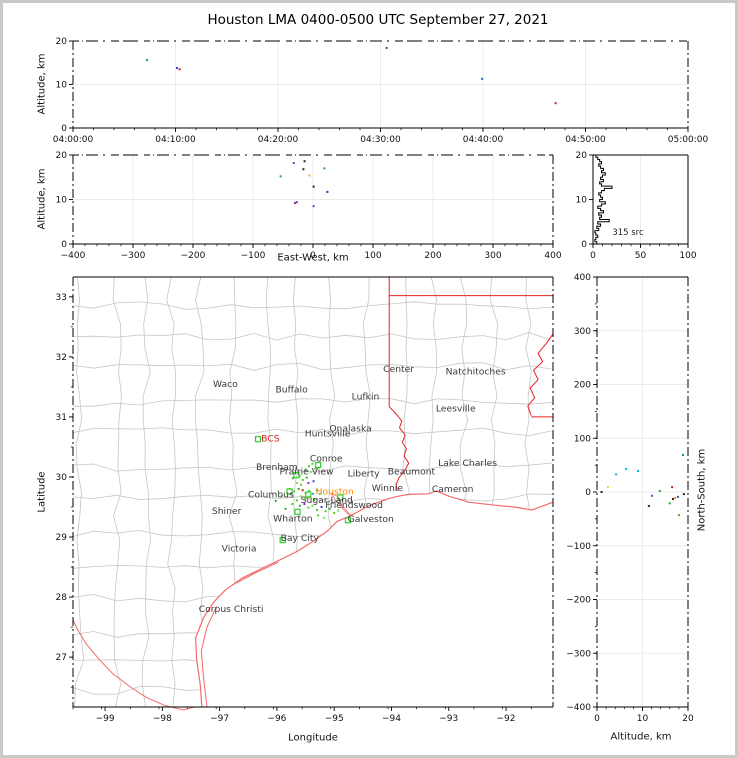 The height and width of the screenshot is (758, 738). I want to click on panel-frame-time_height, so click(380, 84).